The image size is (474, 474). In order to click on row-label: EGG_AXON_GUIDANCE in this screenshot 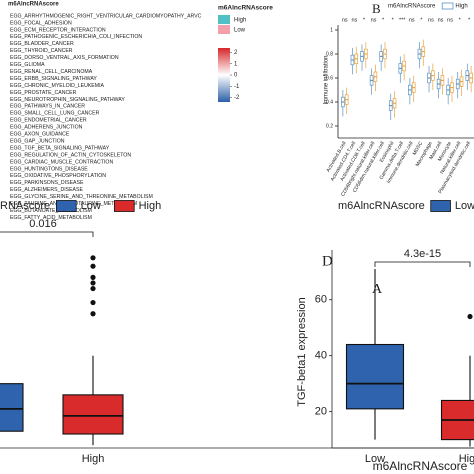, I will do `click(40, 135)`.